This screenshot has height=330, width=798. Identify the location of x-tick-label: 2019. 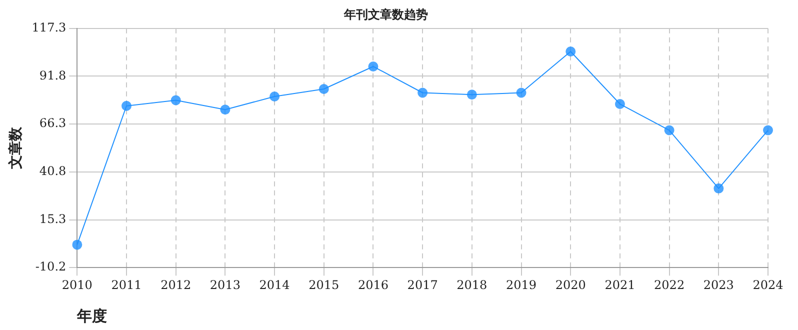
(521, 285).